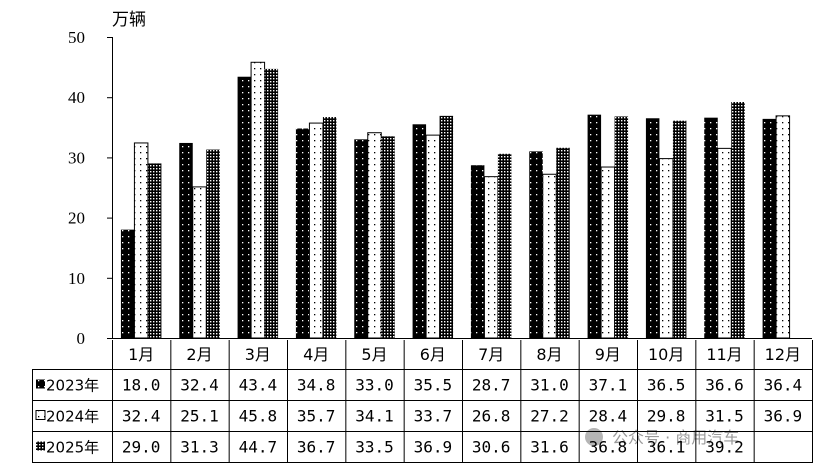  I want to click on table-cell-value: 43.4, so click(258, 385).